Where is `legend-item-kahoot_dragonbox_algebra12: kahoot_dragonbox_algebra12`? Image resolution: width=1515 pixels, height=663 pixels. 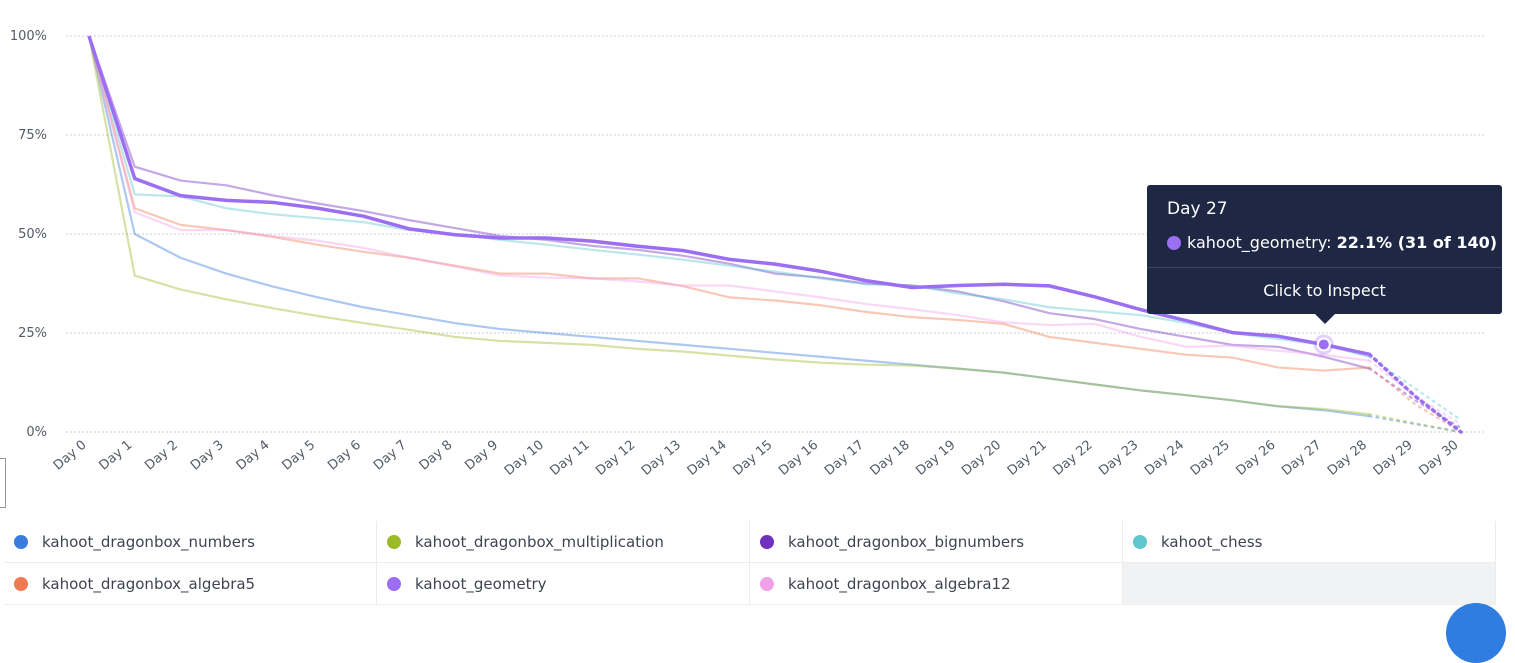 legend-item-kahoot_dragonbox_algebra12: kahoot_dragonbox_algebra12 is located at coordinates (936, 584).